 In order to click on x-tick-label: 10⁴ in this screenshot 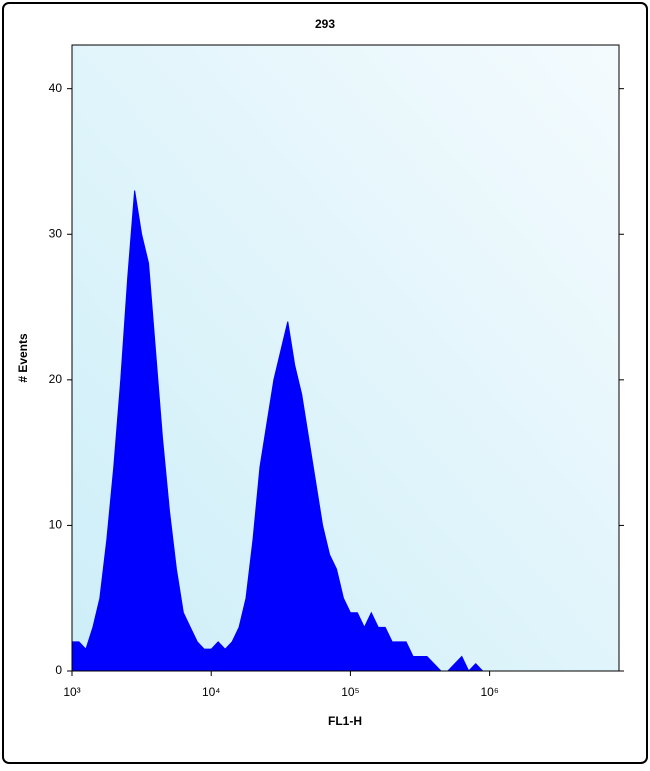, I will do `click(211, 692)`.